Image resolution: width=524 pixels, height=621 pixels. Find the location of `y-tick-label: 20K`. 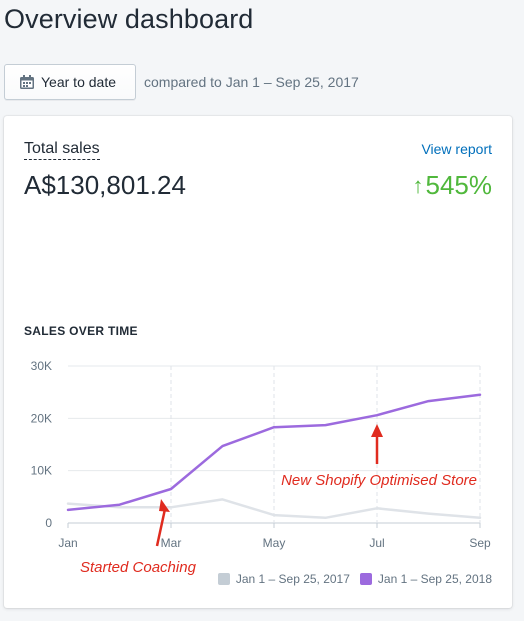

y-tick-label: 20K is located at coordinates (41, 418).